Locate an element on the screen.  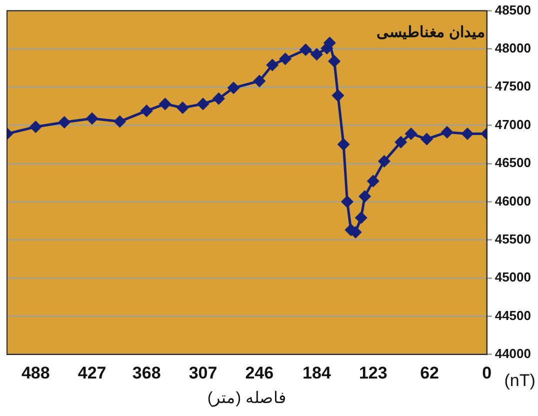
y-tick-label: 46000 is located at coordinates (513, 200).